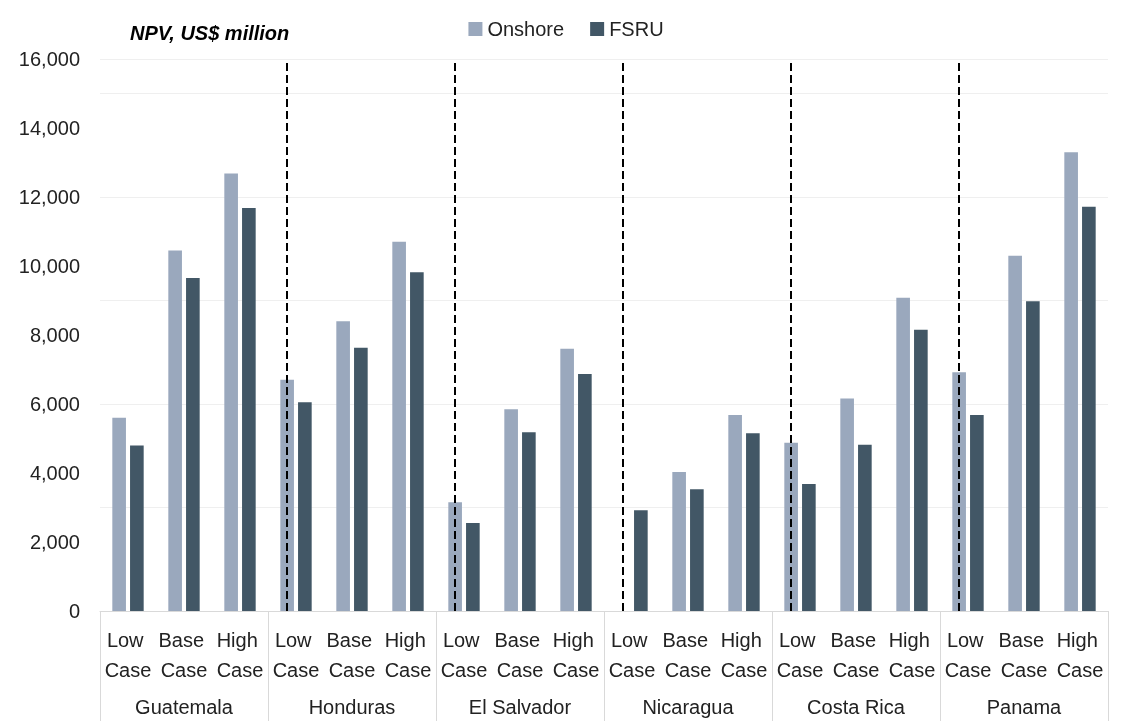  What do you see at coordinates (49, 197) in the screenshot?
I see `y-tick-label: 12,000` at bounding box center [49, 197].